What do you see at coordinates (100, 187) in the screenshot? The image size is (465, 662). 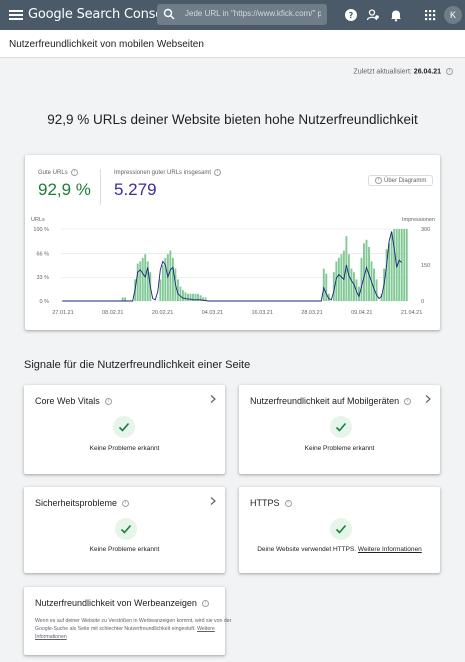 I see `stat-divider` at bounding box center [100, 187].